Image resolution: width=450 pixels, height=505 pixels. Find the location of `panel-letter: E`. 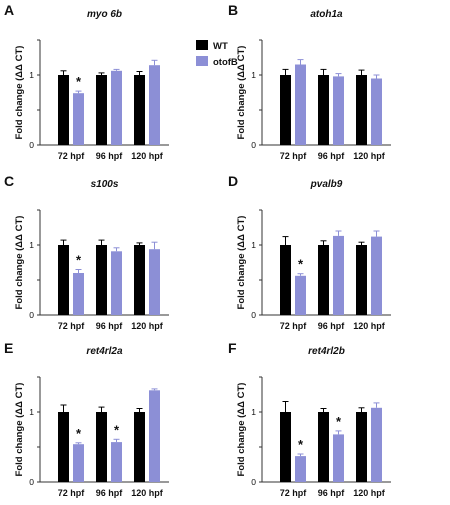

panel-letter: E is located at coordinates (8, 348).